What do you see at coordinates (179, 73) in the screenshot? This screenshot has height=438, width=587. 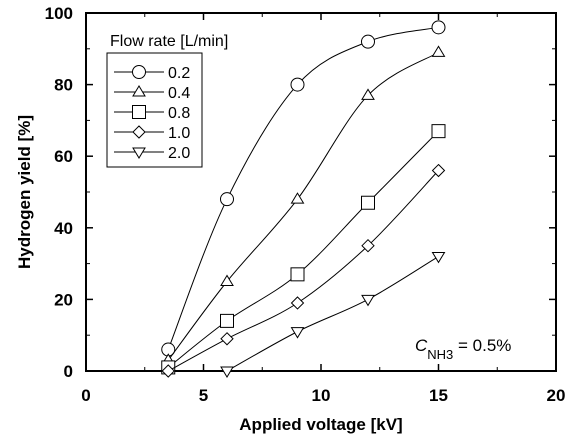 I see `legend-label: 0.2` at bounding box center [179, 73].